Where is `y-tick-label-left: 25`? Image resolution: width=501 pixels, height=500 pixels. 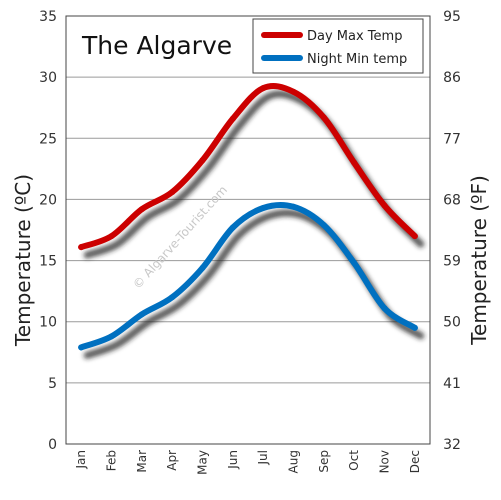 y-tick-label-left: 25 is located at coordinates (48, 139).